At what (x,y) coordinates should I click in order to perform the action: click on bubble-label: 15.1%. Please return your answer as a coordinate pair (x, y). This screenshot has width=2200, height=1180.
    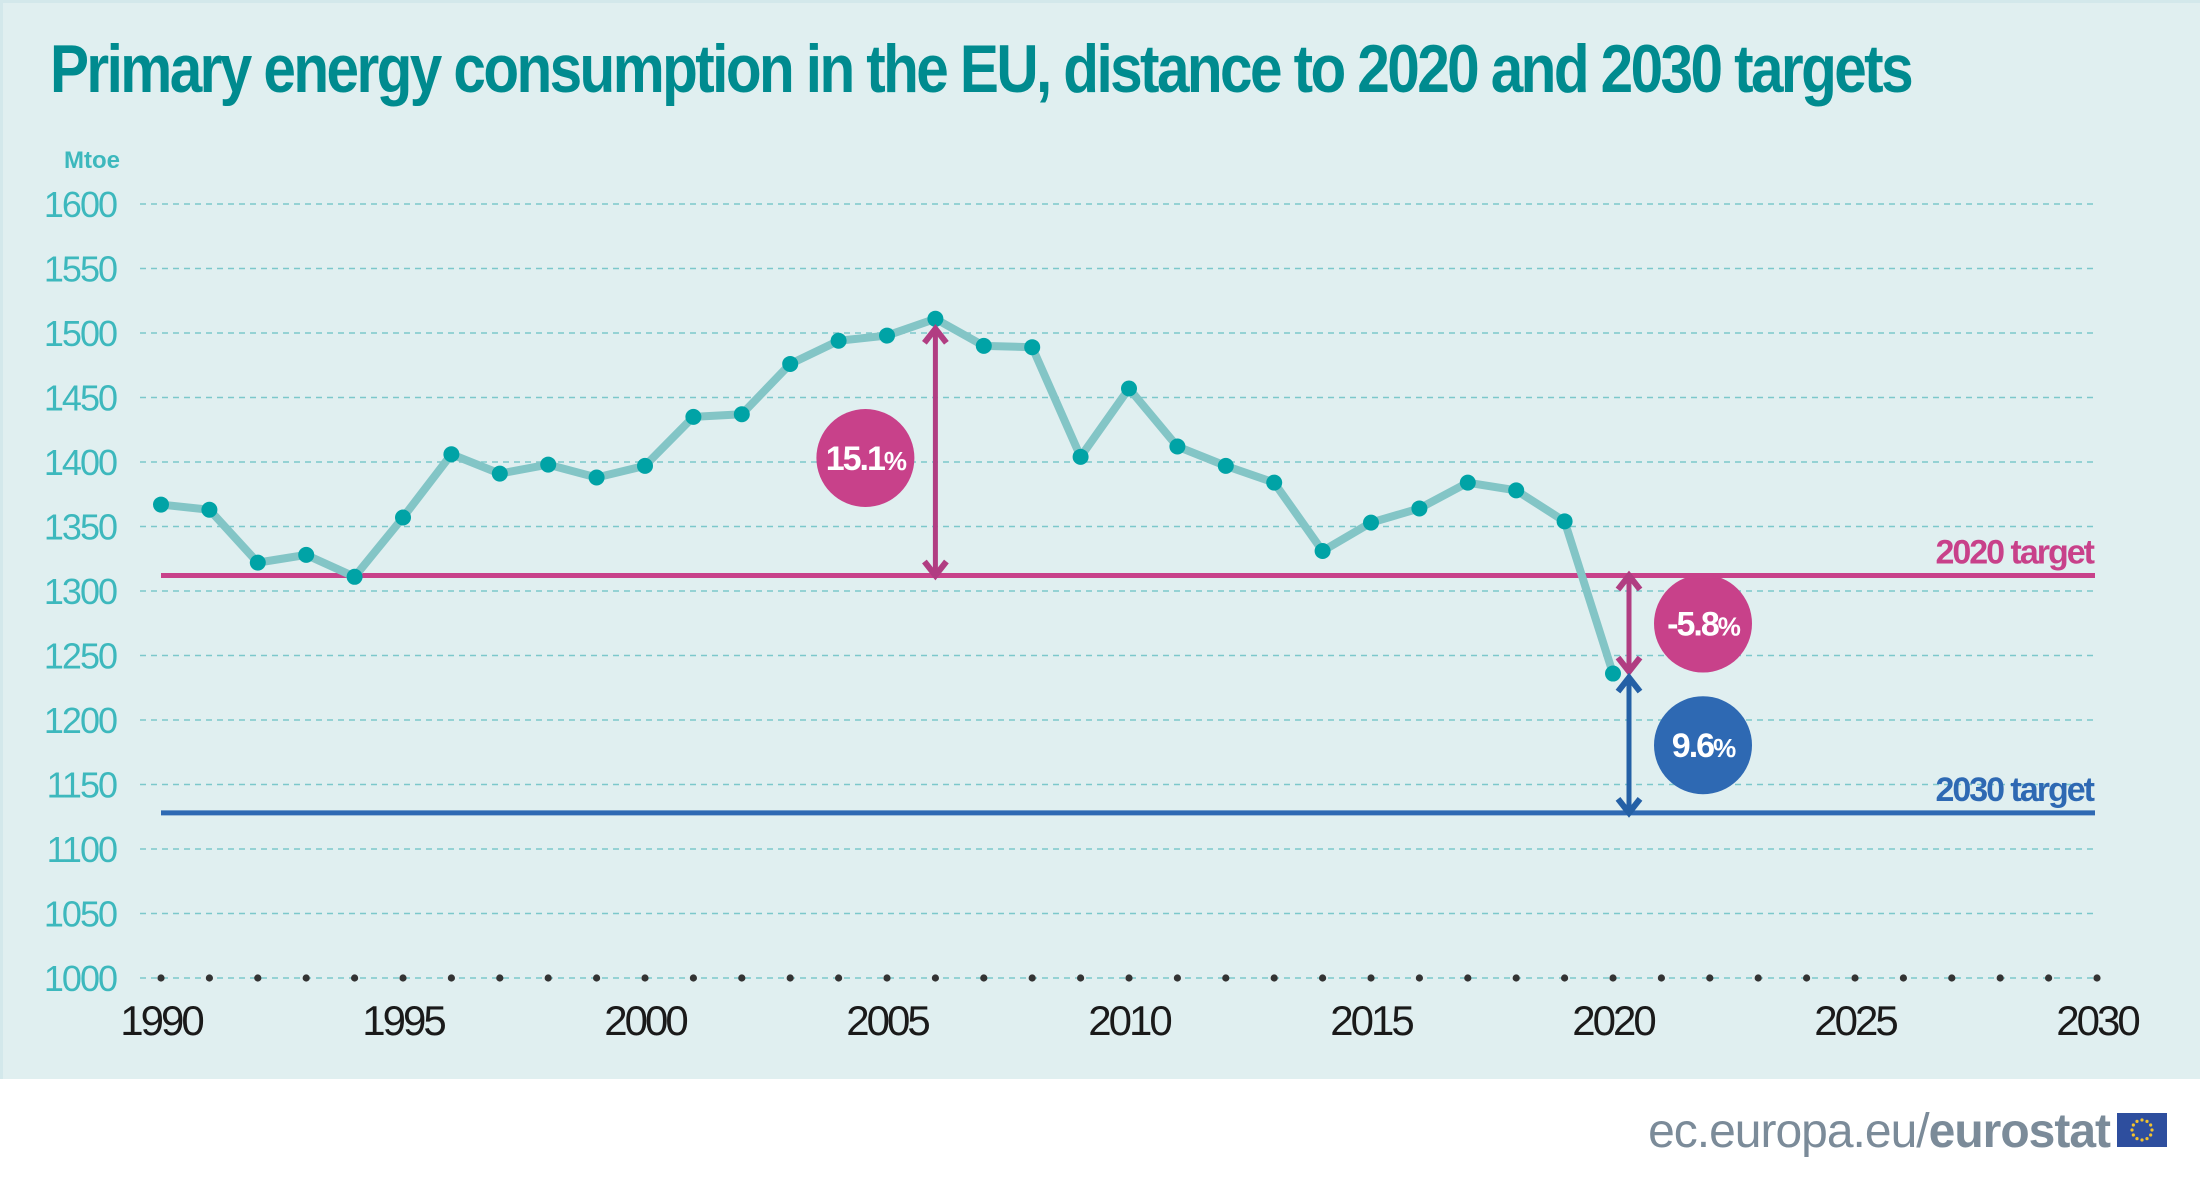
    Looking at the image, I should click on (866, 459).